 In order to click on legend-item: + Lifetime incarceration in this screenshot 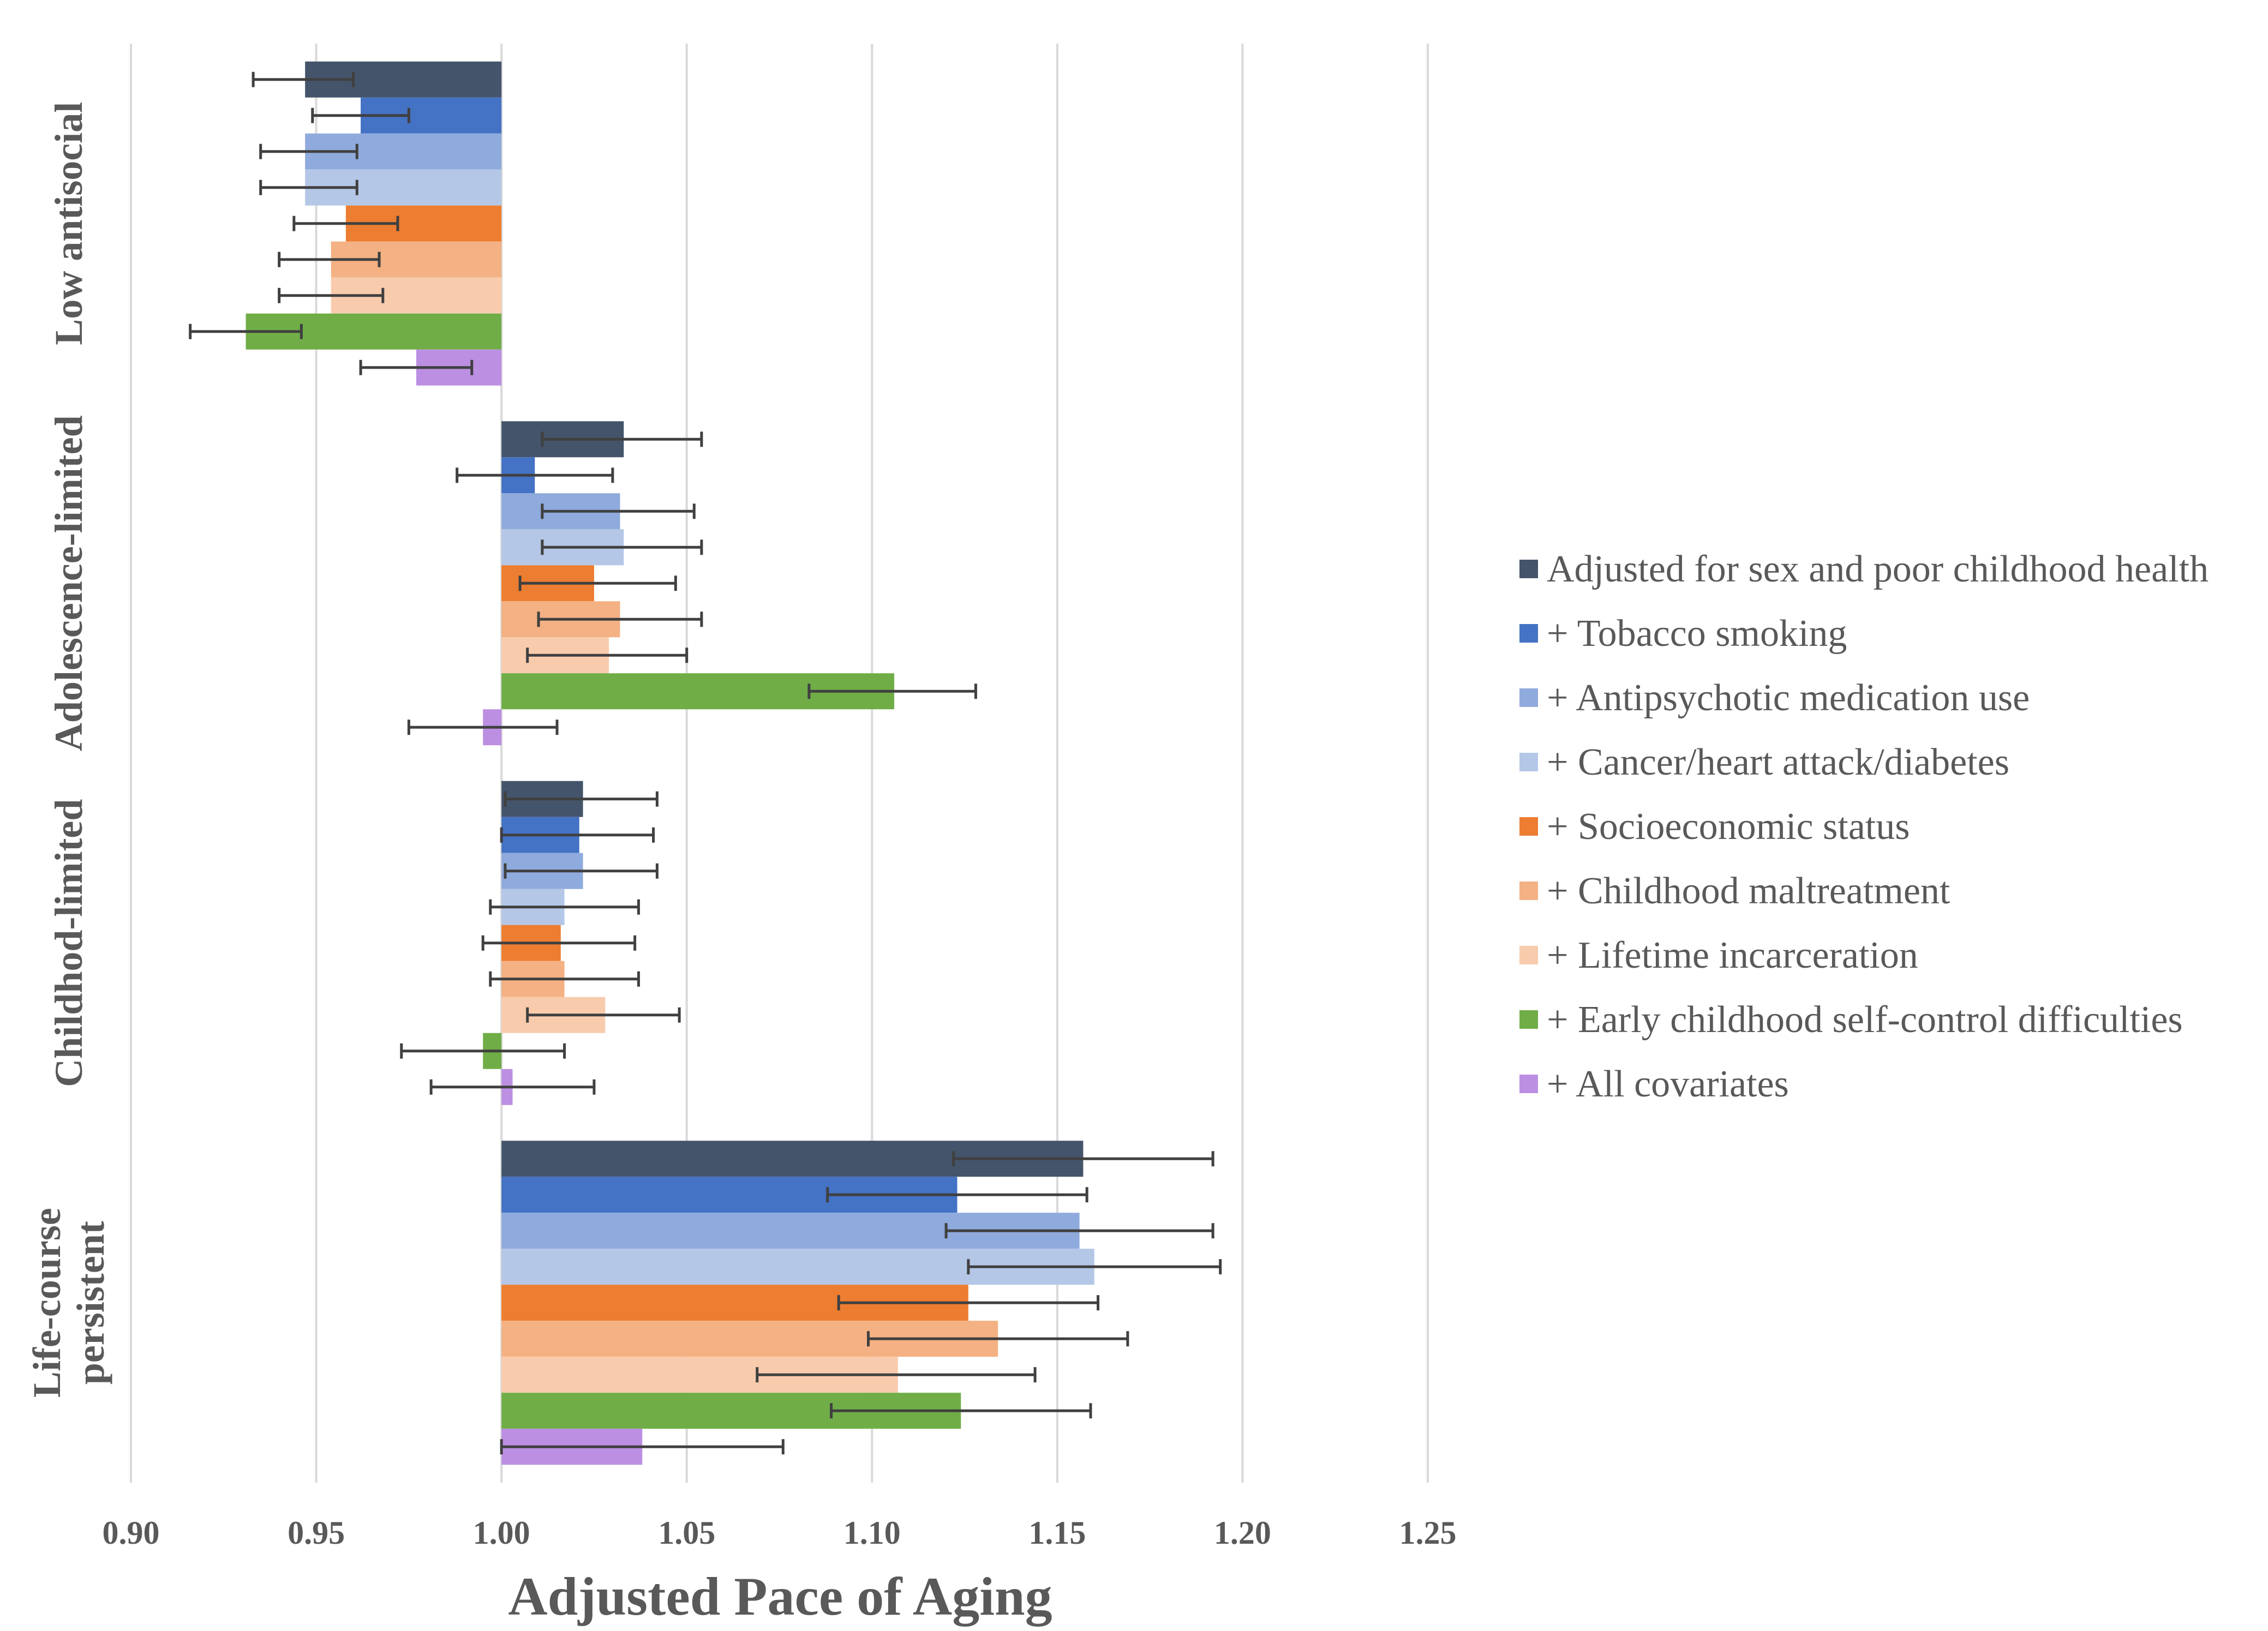, I will do `click(1718, 955)`.